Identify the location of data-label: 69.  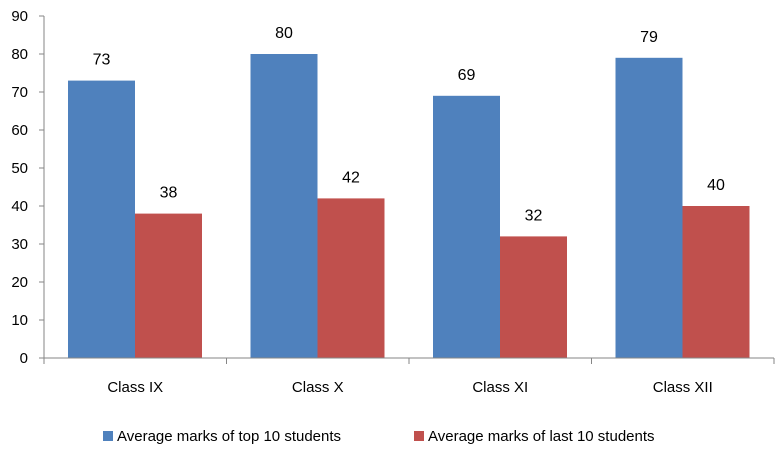
(467, 75).